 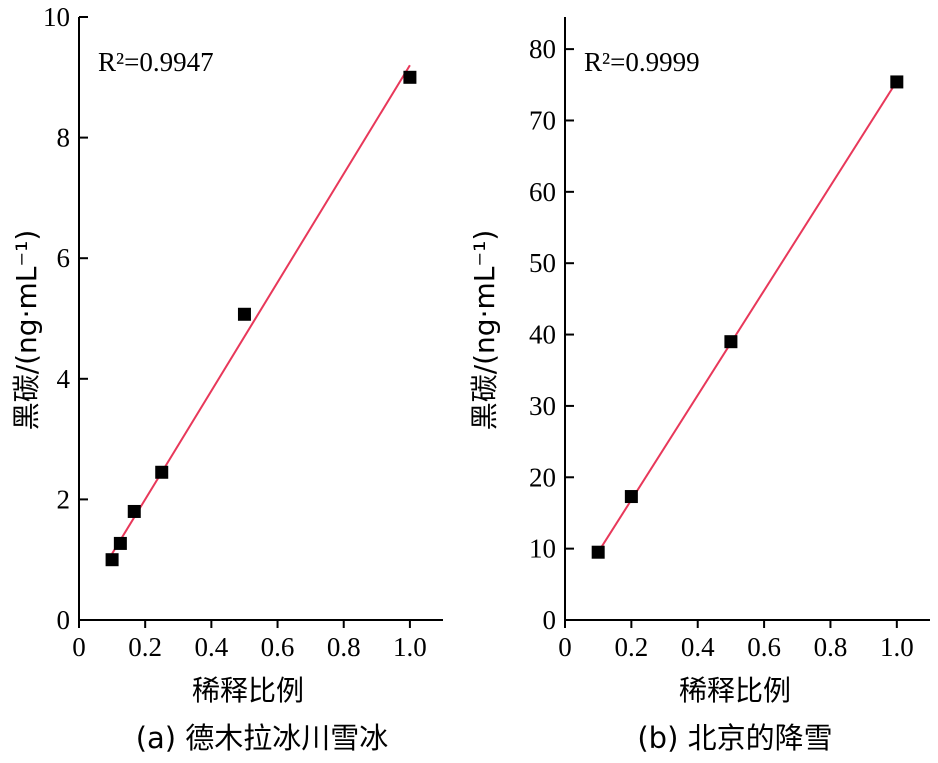 What do you see at coordinates (542, 335) in the screenshot?
I see `panel-b-y-tick-label: 40` at bounding box center [542, 335].